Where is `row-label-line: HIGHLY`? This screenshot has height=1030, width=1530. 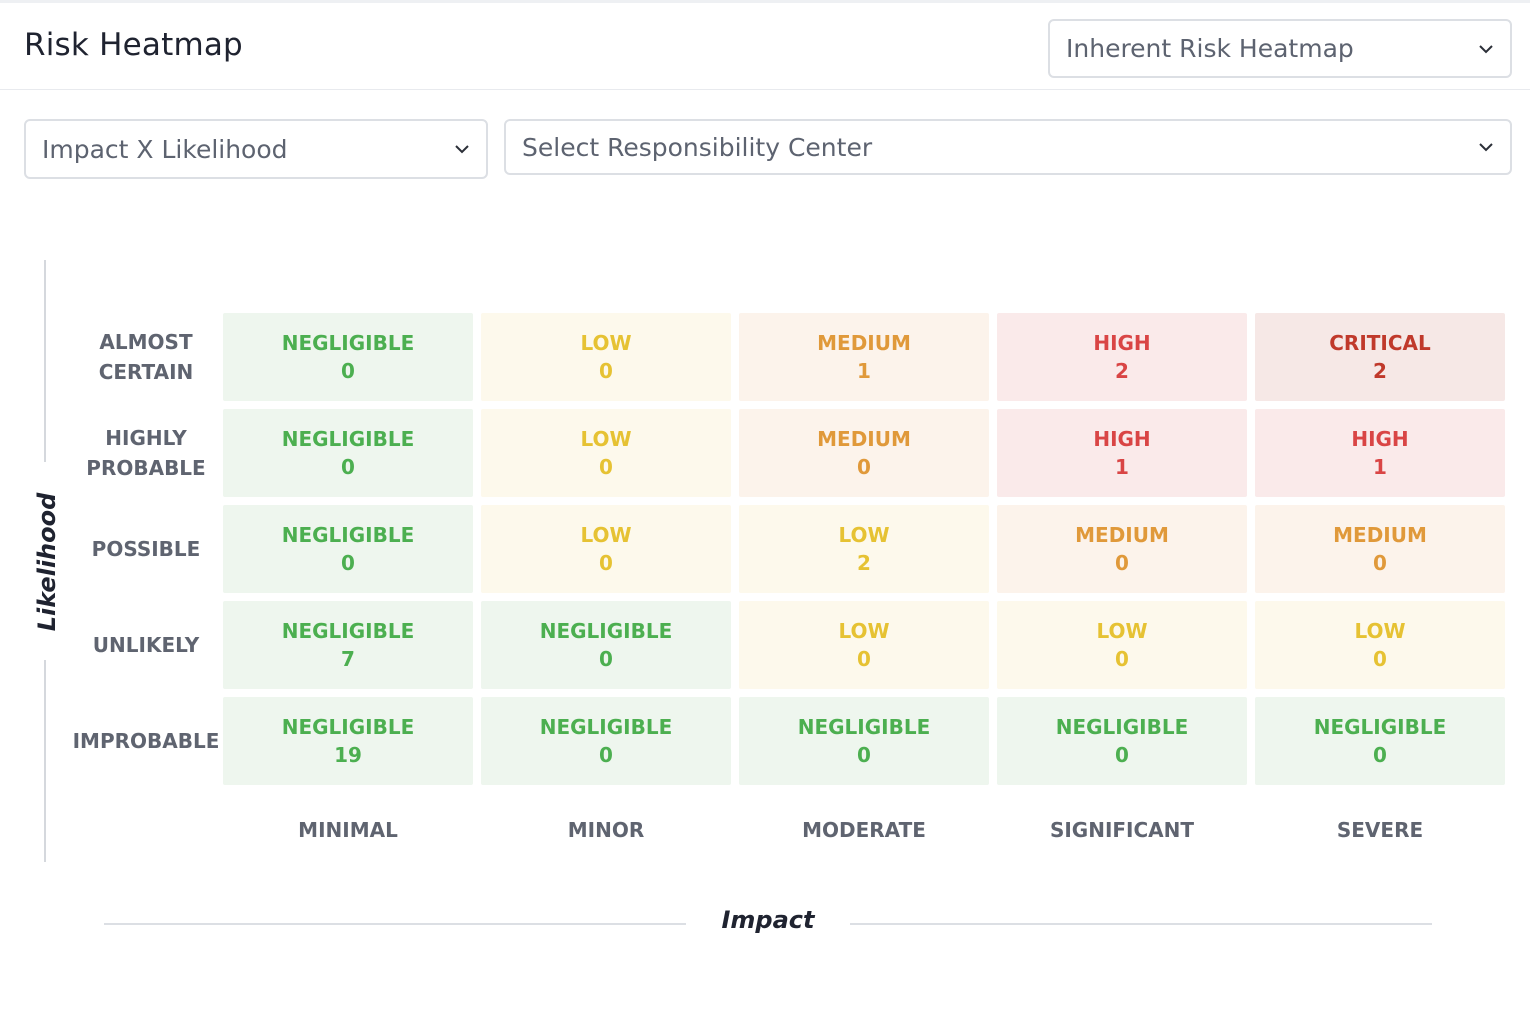
row-label-line: HIGHLY is located at coordinates (146, 438).